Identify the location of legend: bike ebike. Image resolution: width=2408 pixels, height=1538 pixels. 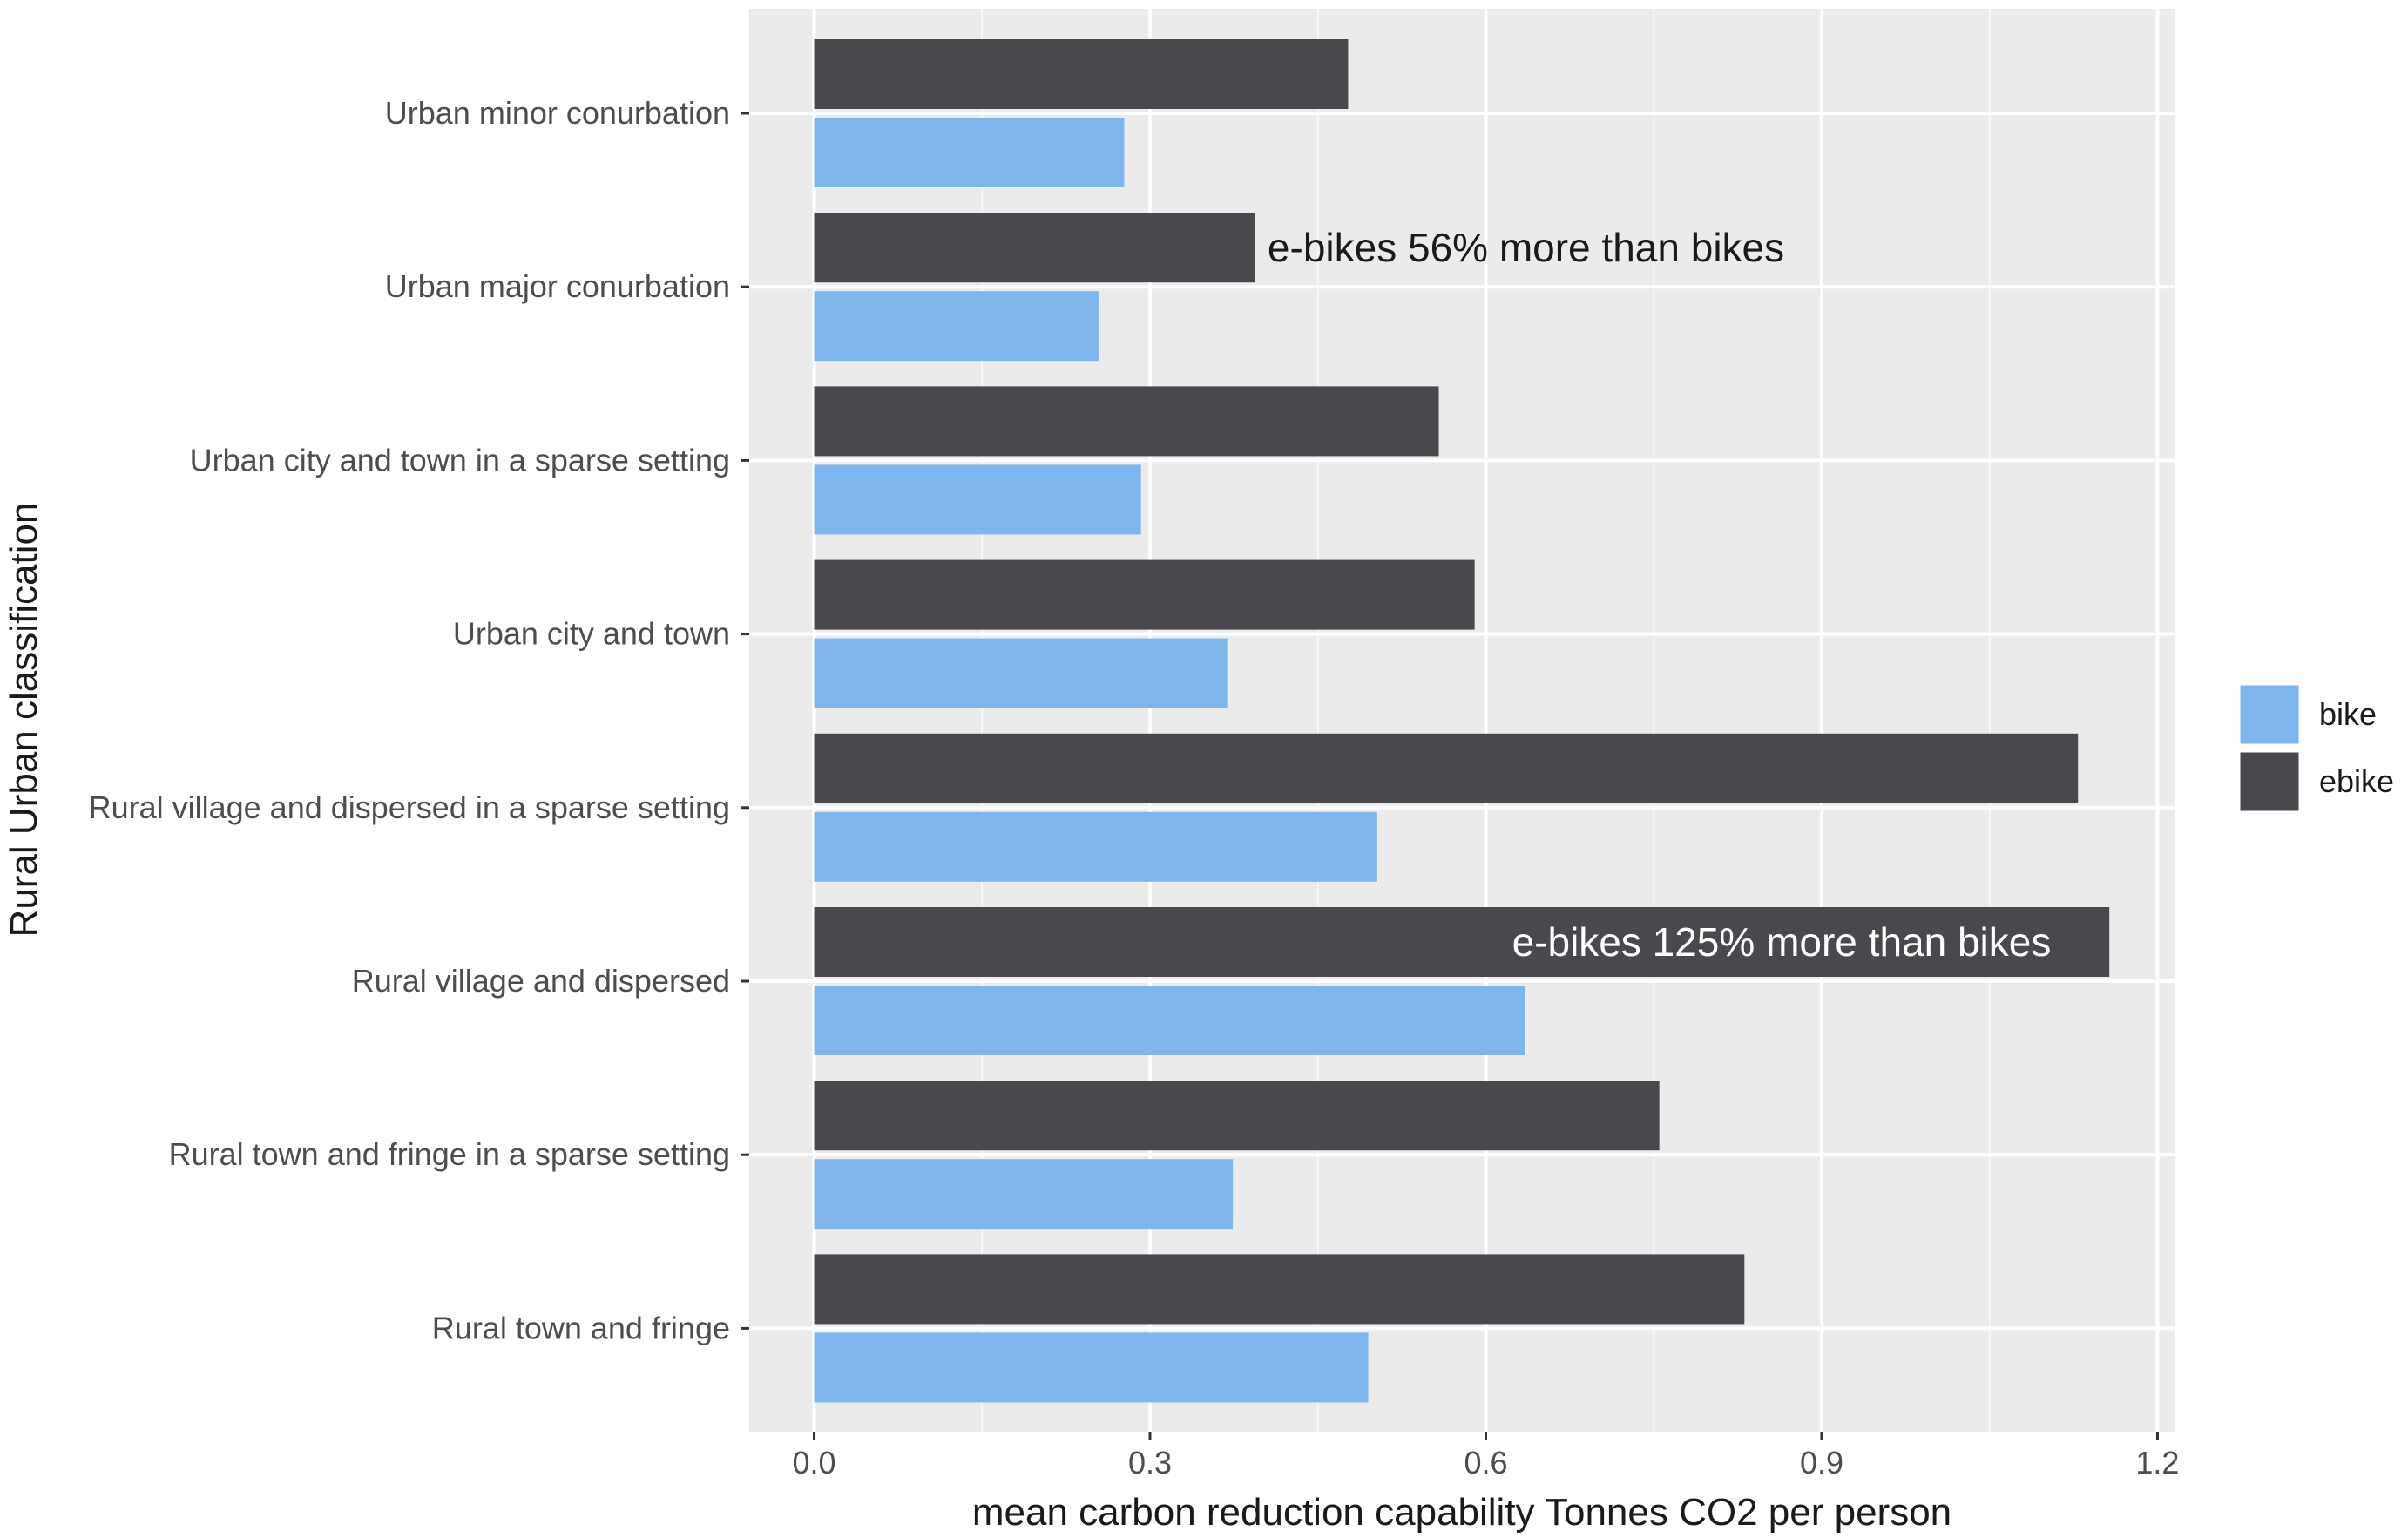
(2315, 748).